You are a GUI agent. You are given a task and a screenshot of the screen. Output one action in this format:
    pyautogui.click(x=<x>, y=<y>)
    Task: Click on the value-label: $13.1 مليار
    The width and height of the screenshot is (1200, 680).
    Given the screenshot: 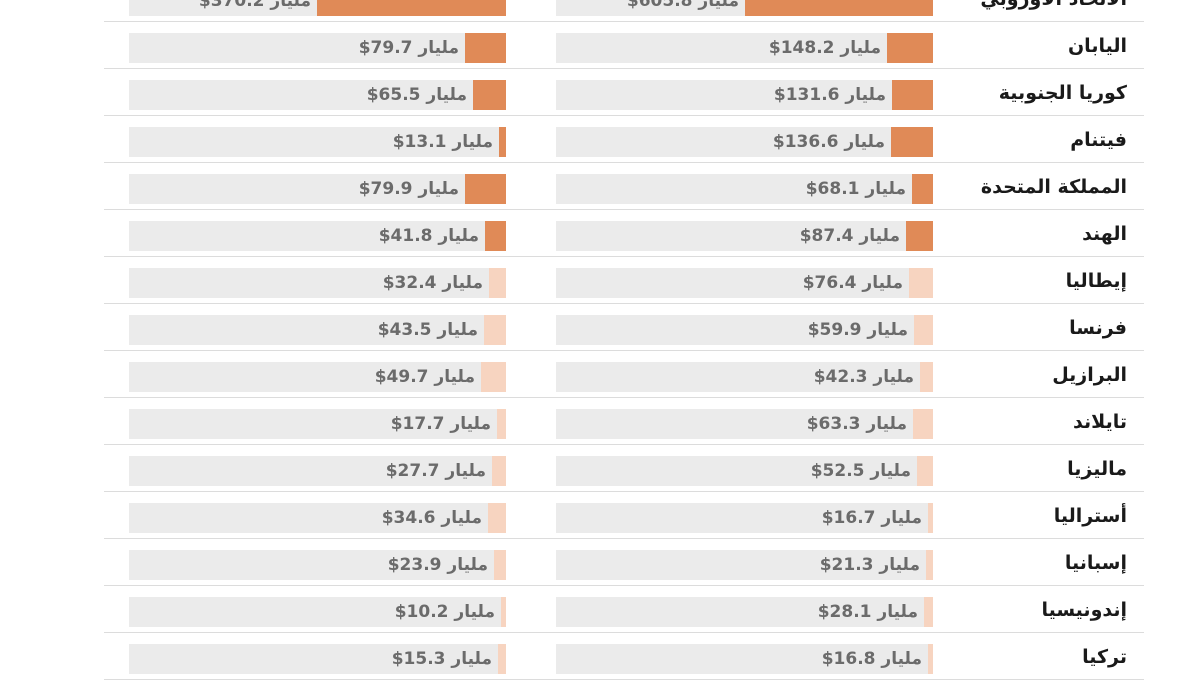 What is the action you would take?
    pyautogui.click(x=442, y=142)
    